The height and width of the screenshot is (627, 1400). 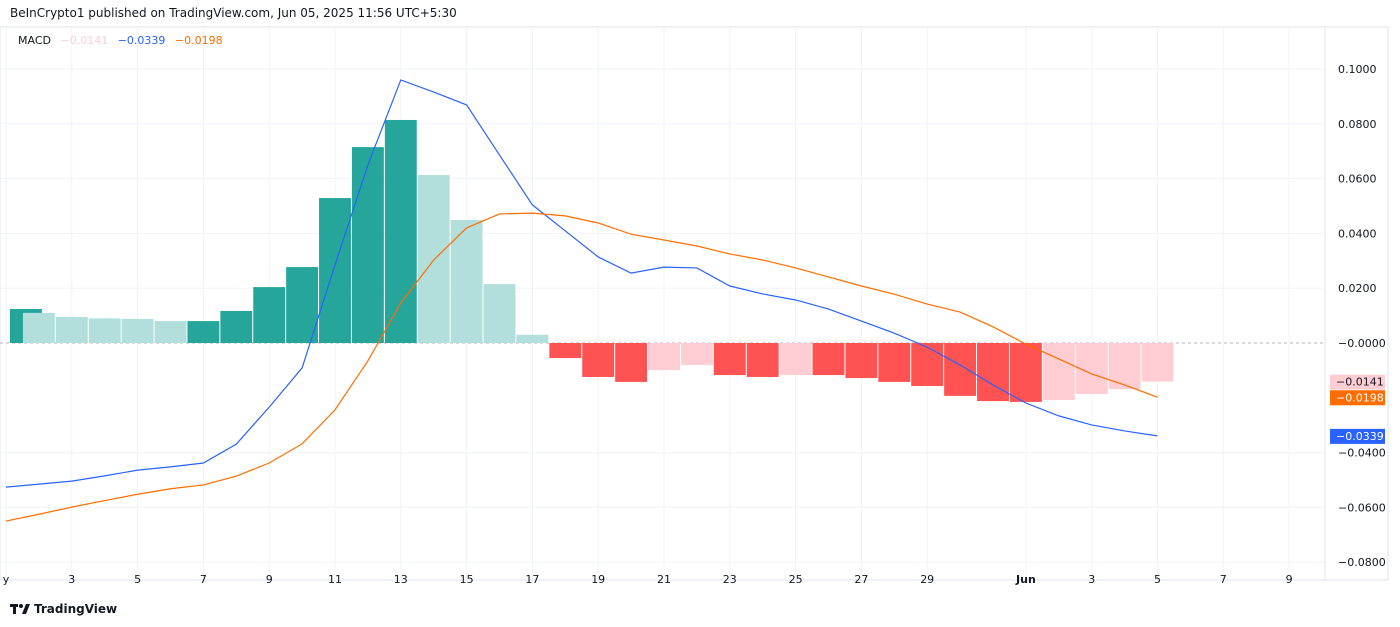 I want to click on y-tick-label: 0.1000, so click(x=1357, y=69).